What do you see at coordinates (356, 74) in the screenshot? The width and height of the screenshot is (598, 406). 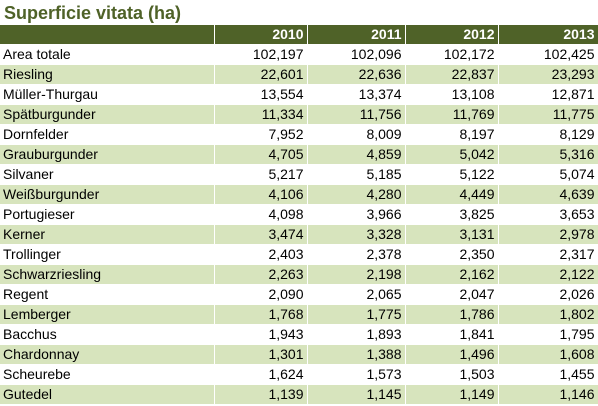 I see `value-cell-2011: 22,636` at bounding box center [356, 74].